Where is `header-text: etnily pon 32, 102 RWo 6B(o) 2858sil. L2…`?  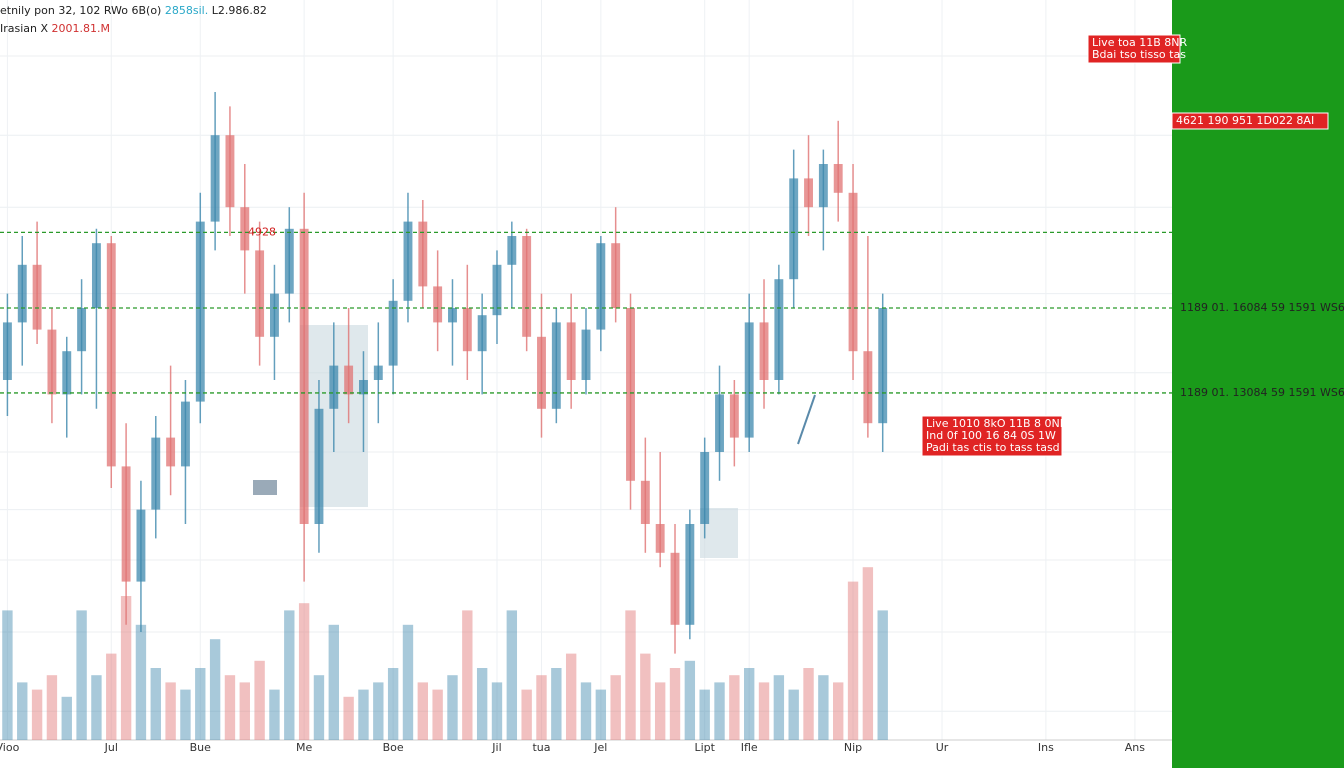
header-text: etnily pon 32, 102 RWo 6B(o) 2858sil. L2… is located at coordinates (133, 10).